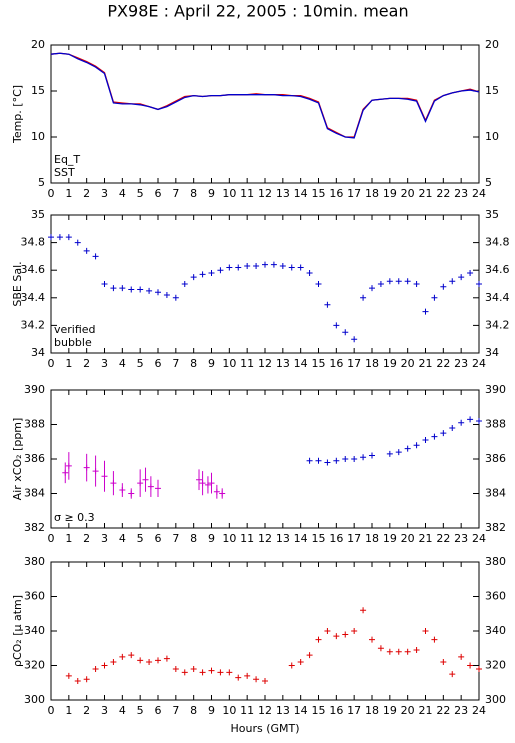  What do you see at coordinates (264, 728) in the screenshot?
I see `x-axis-label: Hours (GMT)` at bounding box center [264, 728].